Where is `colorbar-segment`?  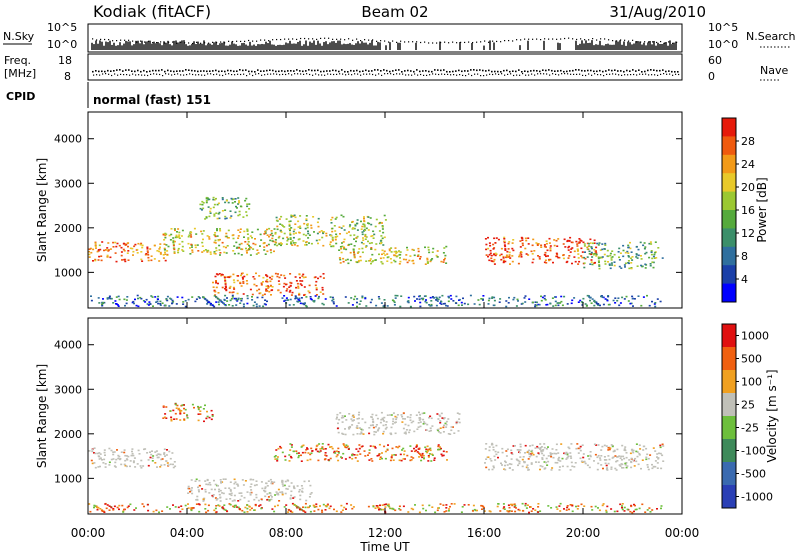
colorbar-segment is located at coordinates (729, 256).